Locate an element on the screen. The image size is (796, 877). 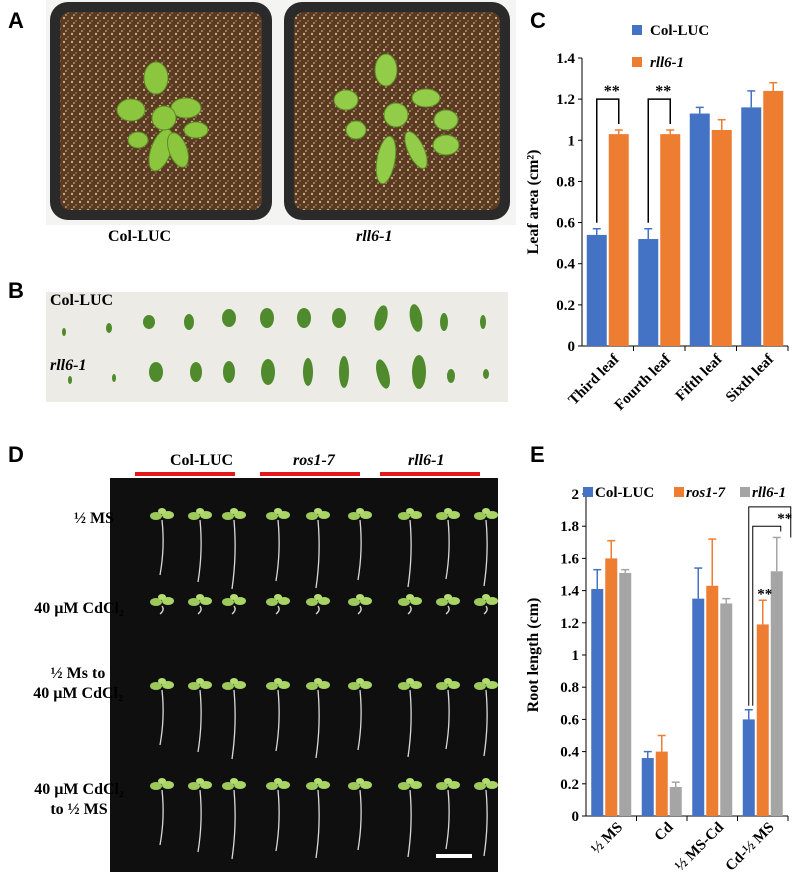
panel-d-row-4: 40 µM CdCl₂ to ½ MS is located at coordinates (79, 800).